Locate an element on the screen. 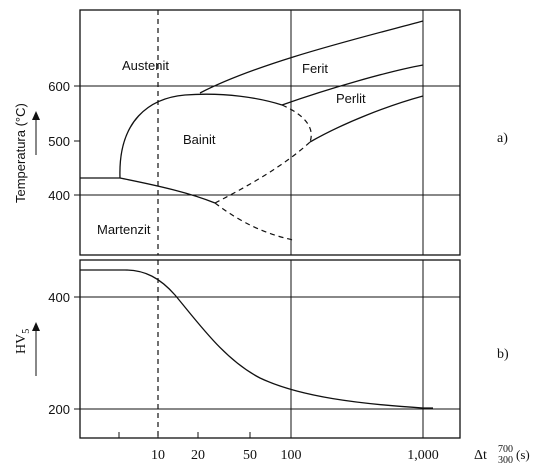 This screenshot has width=543, height=466. xlabel-sup: 700 is located at coordinates (505, 449).